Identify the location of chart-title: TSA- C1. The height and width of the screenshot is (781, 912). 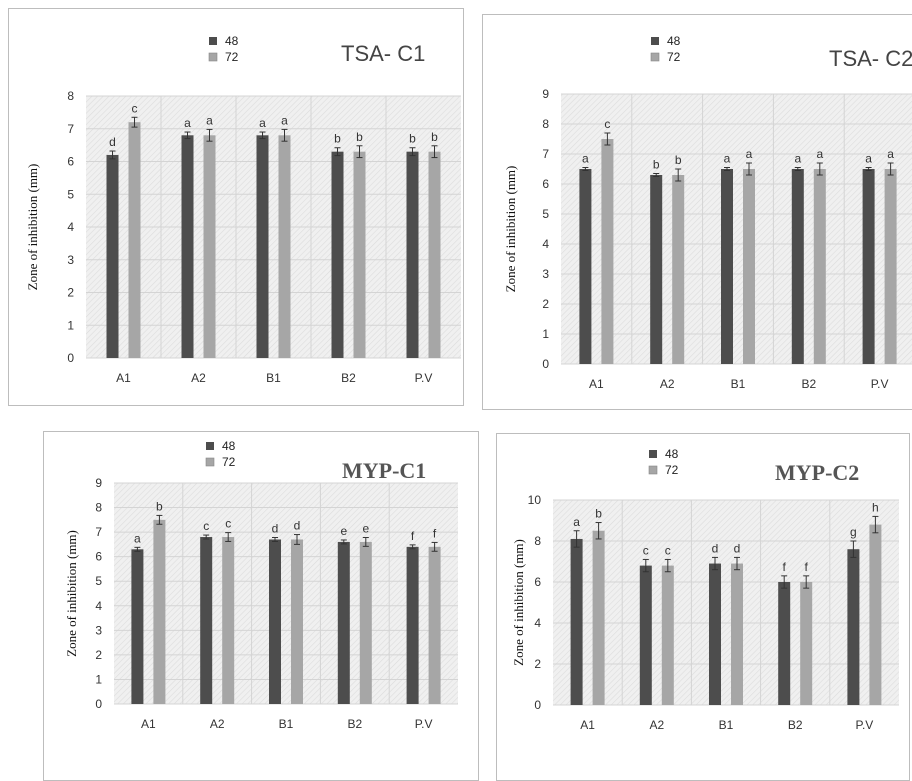
(383, 53).